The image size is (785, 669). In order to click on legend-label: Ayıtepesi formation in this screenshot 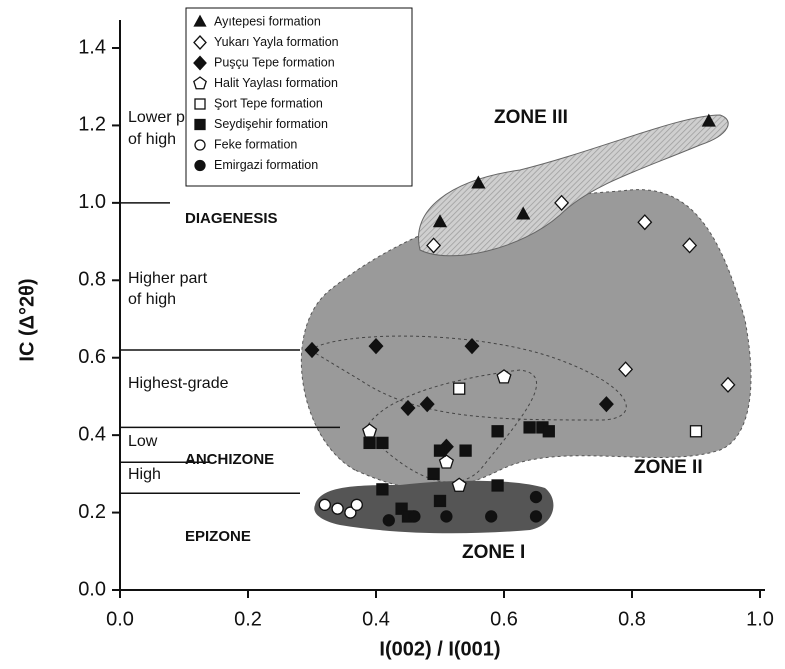, I will do `click(267, 21)`.